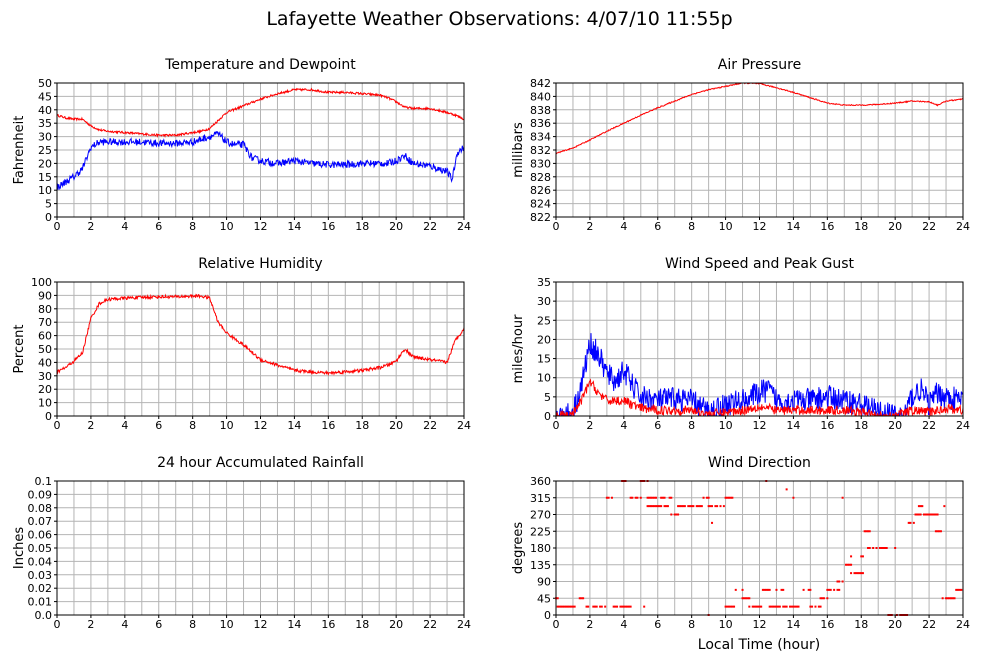 The image size is (999, 659). What do you see at coordinates (40, 602) in the screenshot?
I see `y-tick-label: 0.01` at bounding box center [40, 602].